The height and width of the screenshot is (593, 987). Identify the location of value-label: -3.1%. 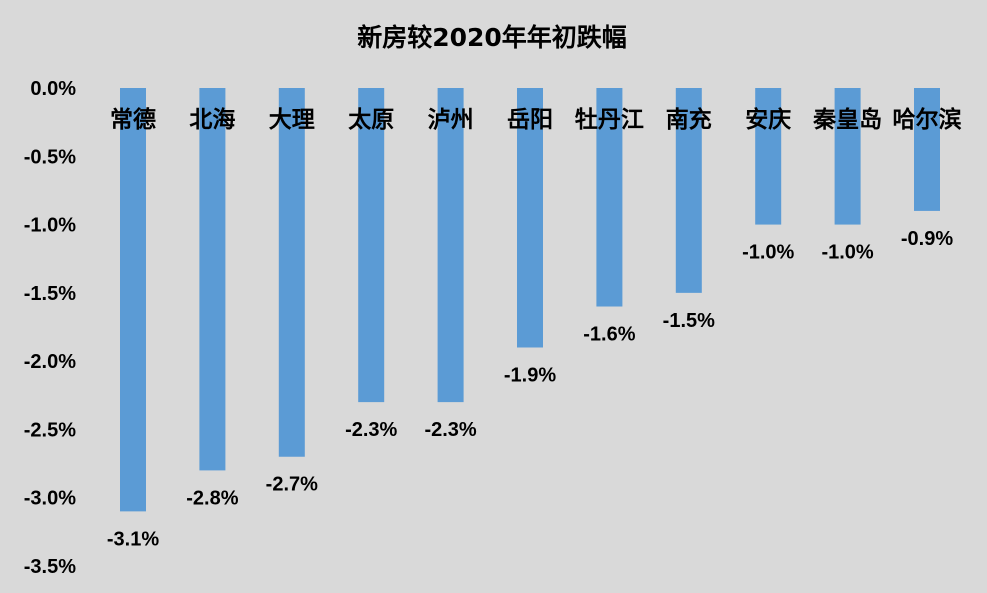
(133, 539).